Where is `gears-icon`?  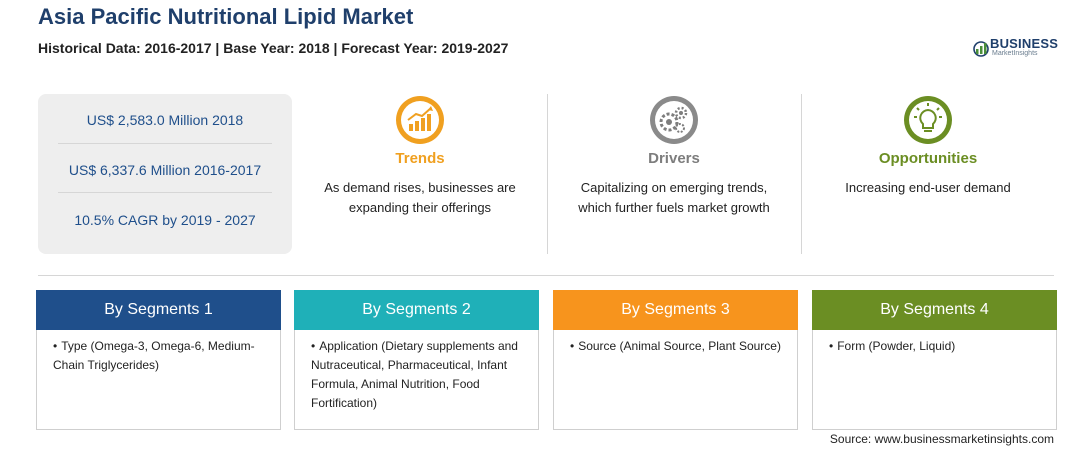 gears-icon is located at coordinates (674, 120).